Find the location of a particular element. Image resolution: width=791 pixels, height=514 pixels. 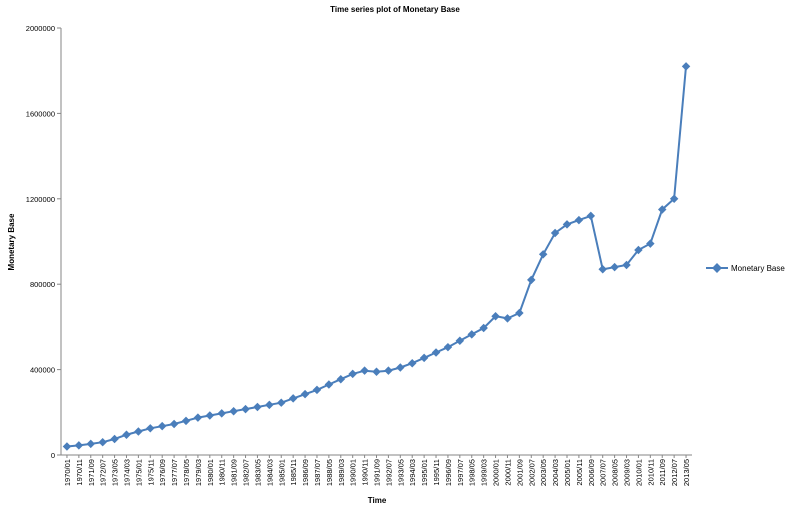

x-tick-label: 1970/11 is located at coordinates (79, 472).